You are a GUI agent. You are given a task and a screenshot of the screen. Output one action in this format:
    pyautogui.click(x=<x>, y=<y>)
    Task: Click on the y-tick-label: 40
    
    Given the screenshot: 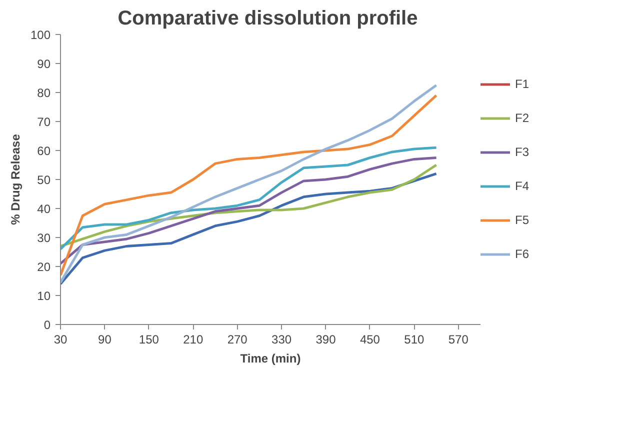 What is the action you would take?
    pyautogui.click(x=44, y=209)
    